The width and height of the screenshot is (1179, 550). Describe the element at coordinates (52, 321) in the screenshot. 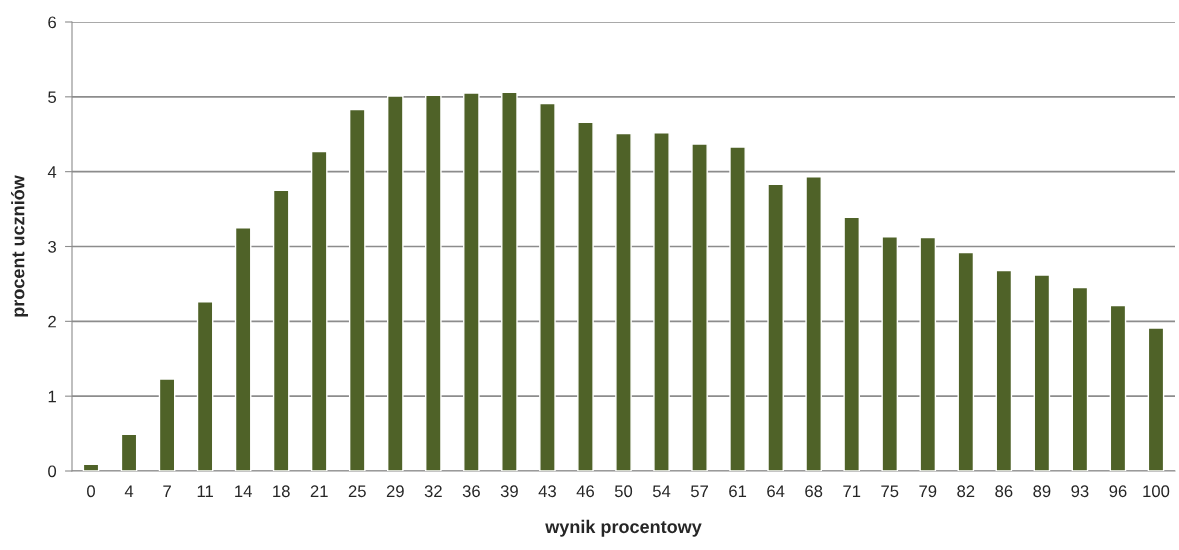

I see `y-tick-label: 2` at that location.